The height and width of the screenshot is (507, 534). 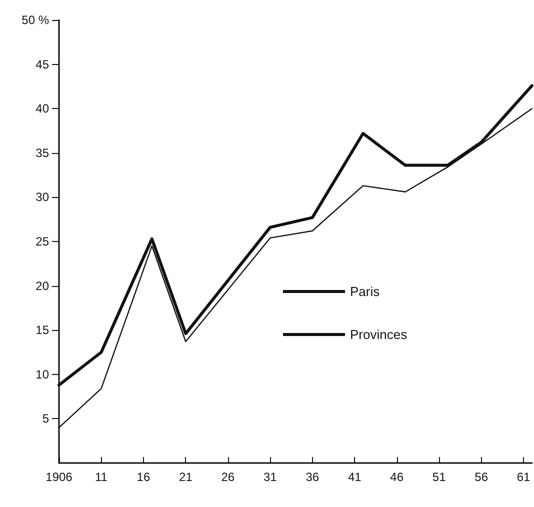 I want to click on legend-label: Provinces, so click(x=379, y=334).